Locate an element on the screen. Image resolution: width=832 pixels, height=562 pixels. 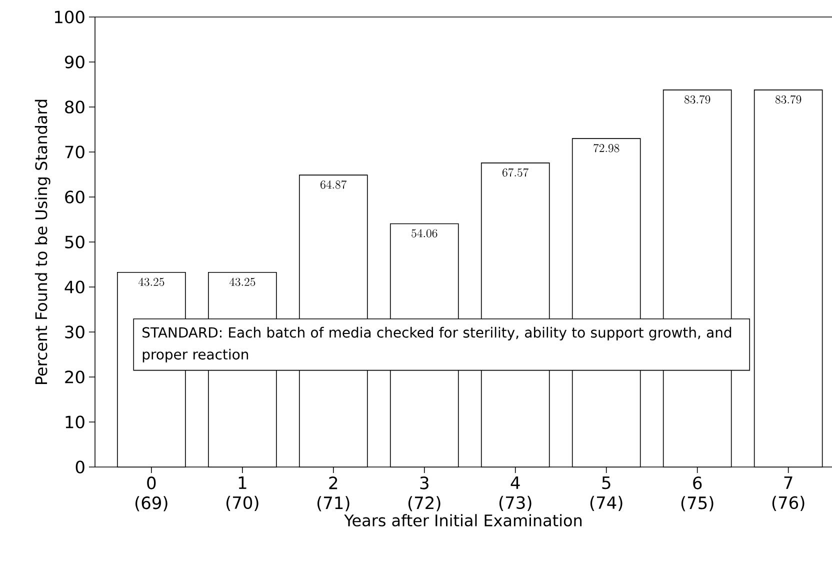
x-tick-label: 2 (71) is located at coordinates (333, 494).